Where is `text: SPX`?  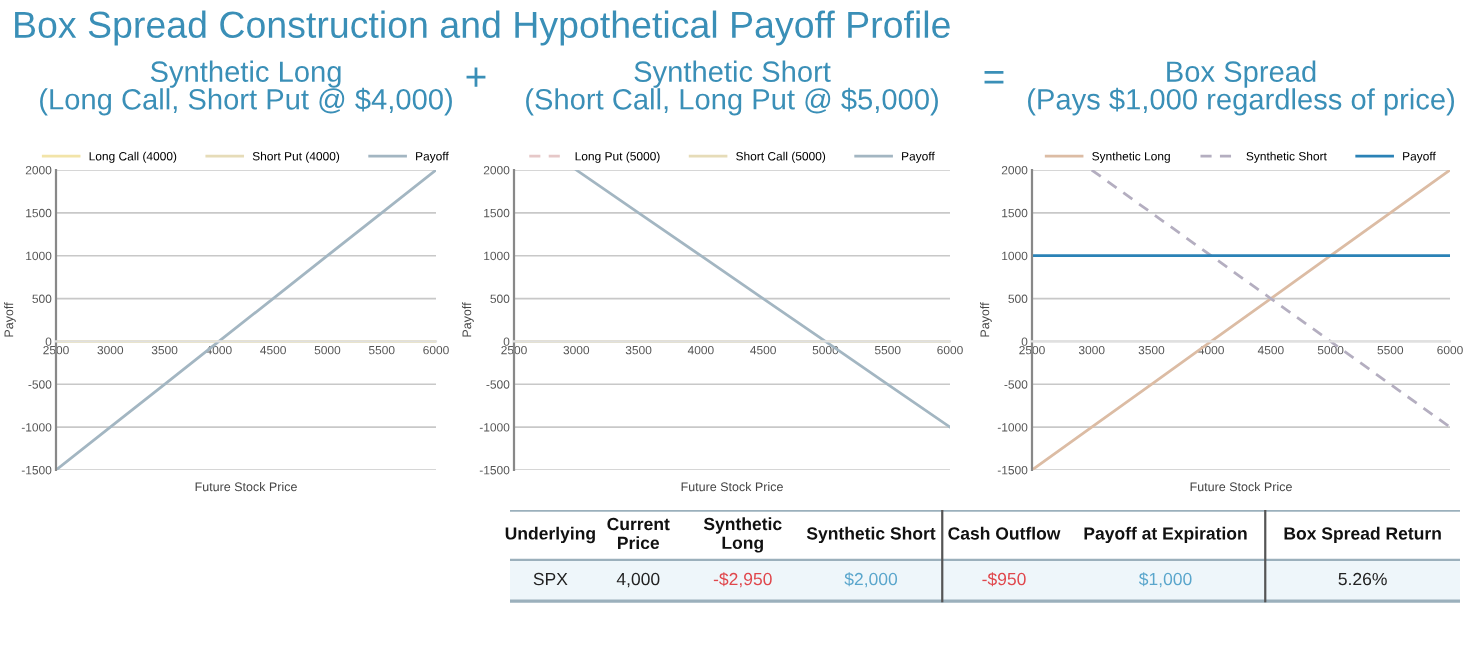 text: SPX is located at coordinates (550, 579).